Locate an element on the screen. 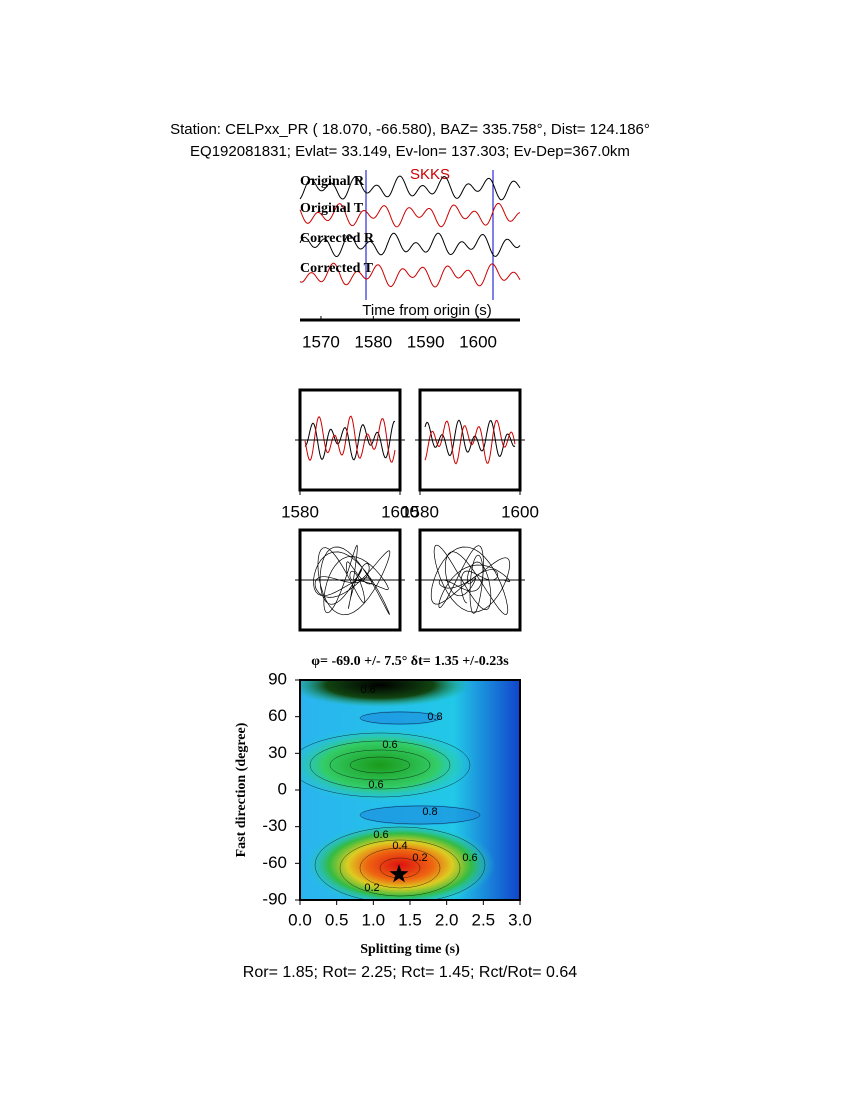 The width and height of the screenshot is (850, 1105). x-axis-label: Time from origin (s) is located at coordinates (426, 310).